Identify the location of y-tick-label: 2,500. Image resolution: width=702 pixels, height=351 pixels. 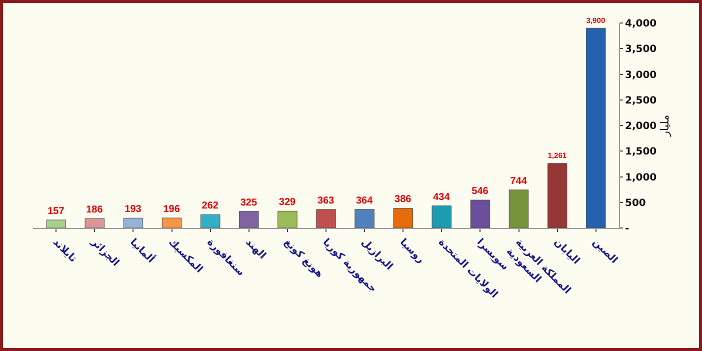
(641, 100).